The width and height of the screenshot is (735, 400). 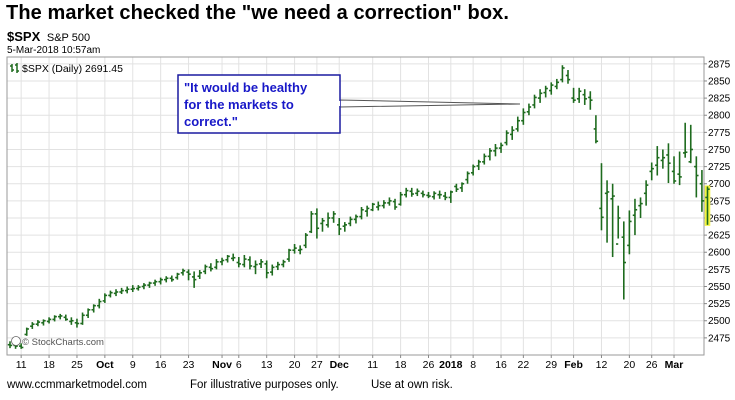 I want to click on x-tick-label: Dec, so click(x=339, y=365).